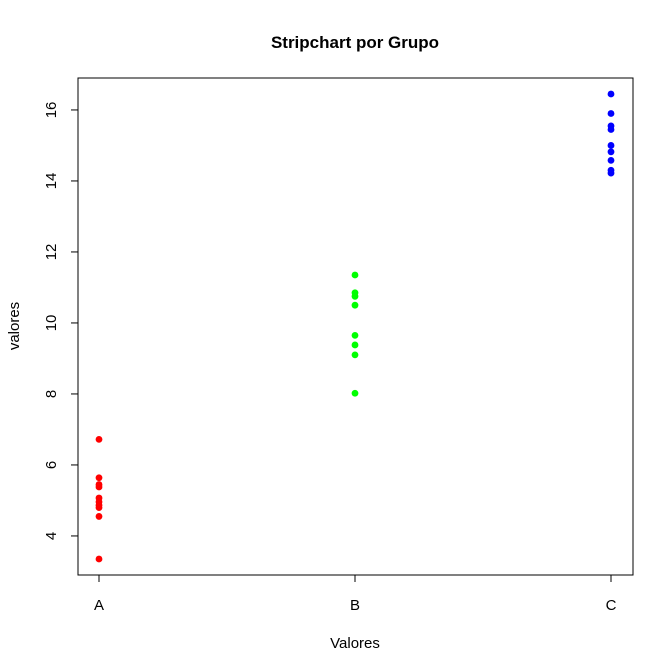 The height and width of the screenshot is (672, 672). I want to click on y-axis-label: valores, so click(14, 326).